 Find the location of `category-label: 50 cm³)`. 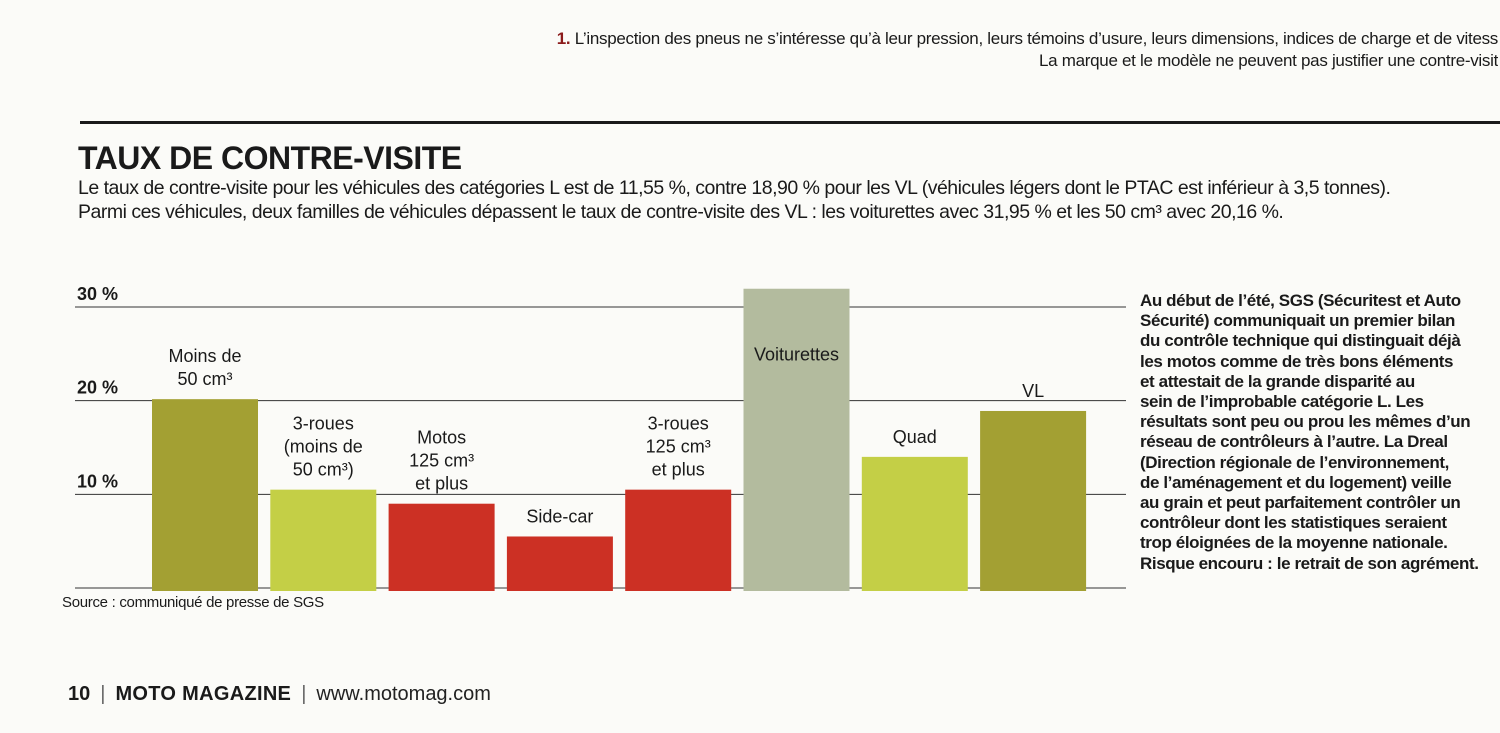

category-label: 50 cm³) is located at coordinates (323, 470).